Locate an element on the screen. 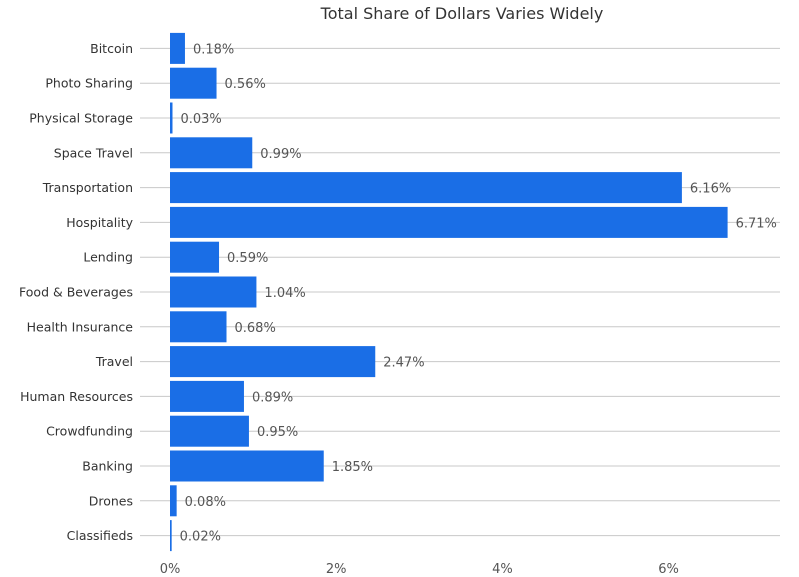  data-label: 0.18% is located at coordinates (213, 49).